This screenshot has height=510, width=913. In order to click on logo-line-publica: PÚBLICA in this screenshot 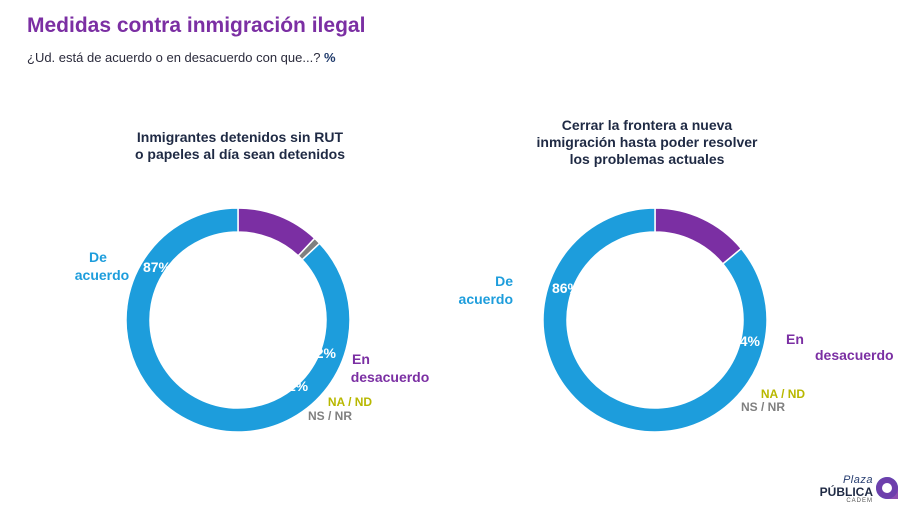, I will do `click(846, 492)`.